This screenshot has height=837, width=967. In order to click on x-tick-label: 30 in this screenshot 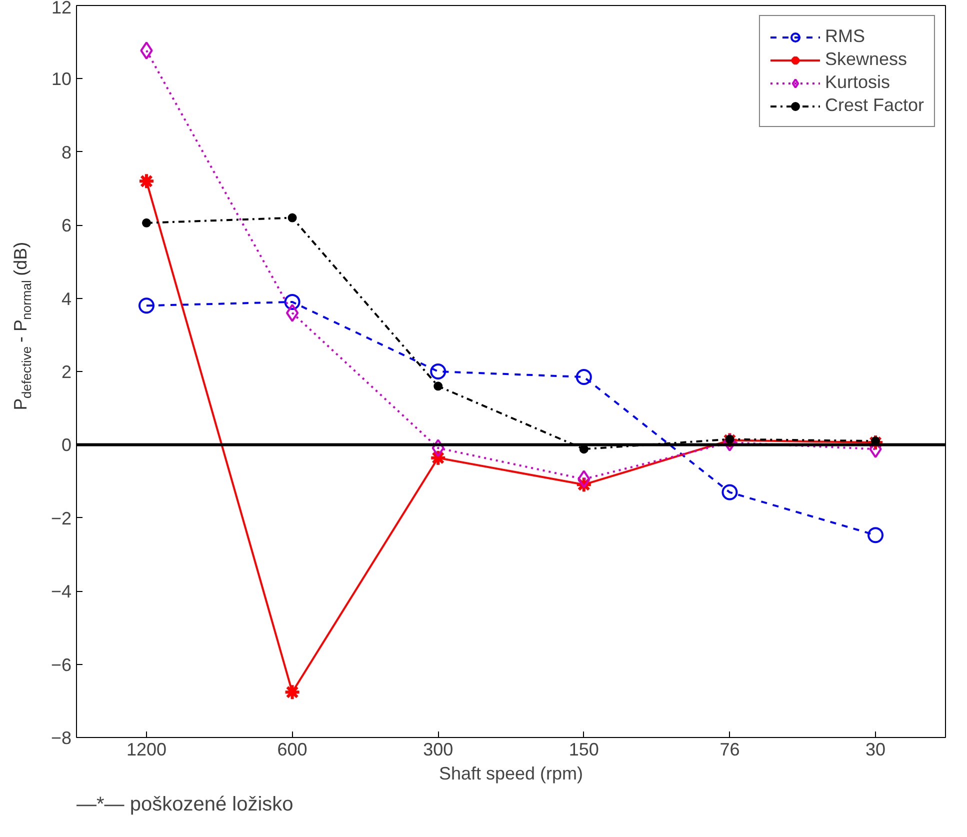, I will do `click(876, 750)`.